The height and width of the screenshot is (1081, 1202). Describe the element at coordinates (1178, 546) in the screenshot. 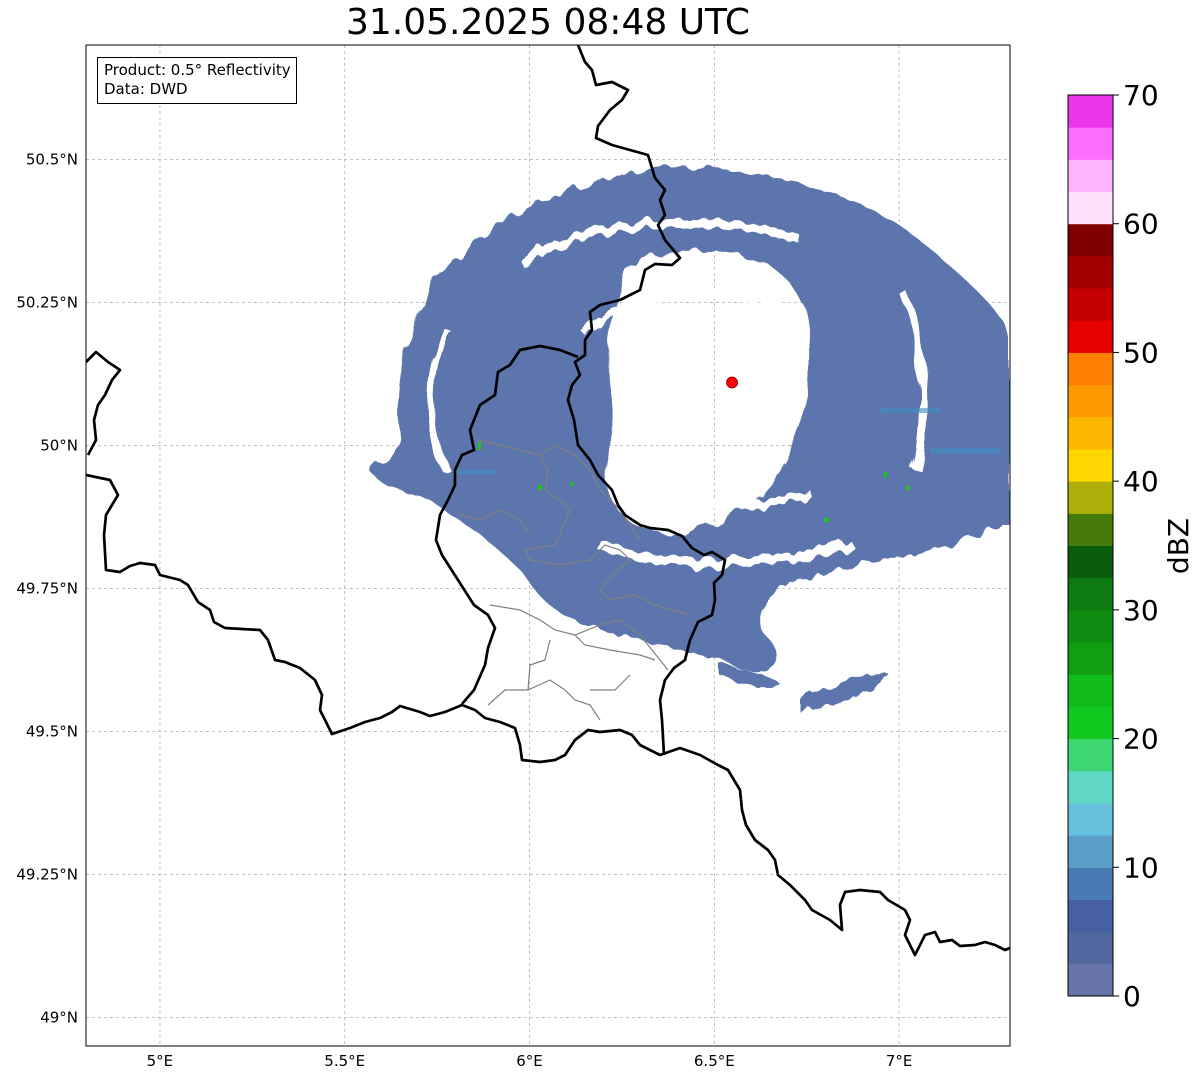

I see `colorbar-label: dBZ` at that location.